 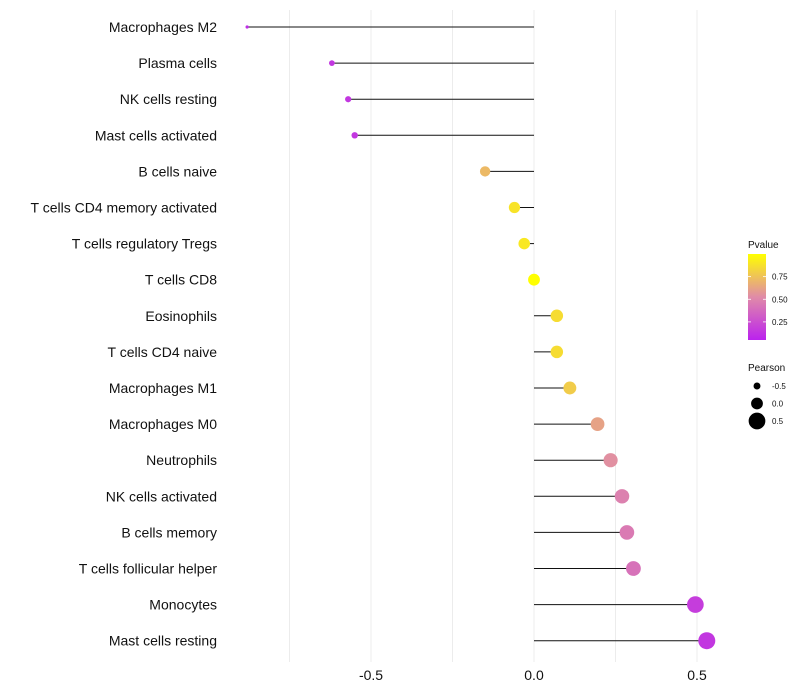 What do you see at coordinates (780, 322) in the screenshot?
I see `pvalue-tick-label: 0.25` at bounding box center [780, 322].